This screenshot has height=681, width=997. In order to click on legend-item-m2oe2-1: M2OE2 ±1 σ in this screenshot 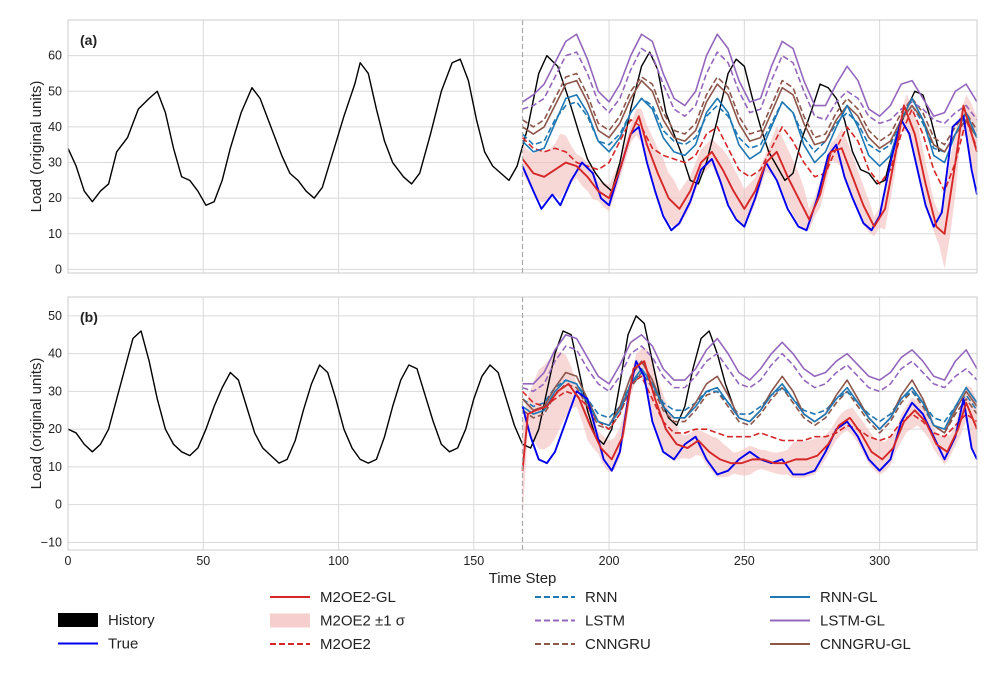, I will do `click(338, 621)`.